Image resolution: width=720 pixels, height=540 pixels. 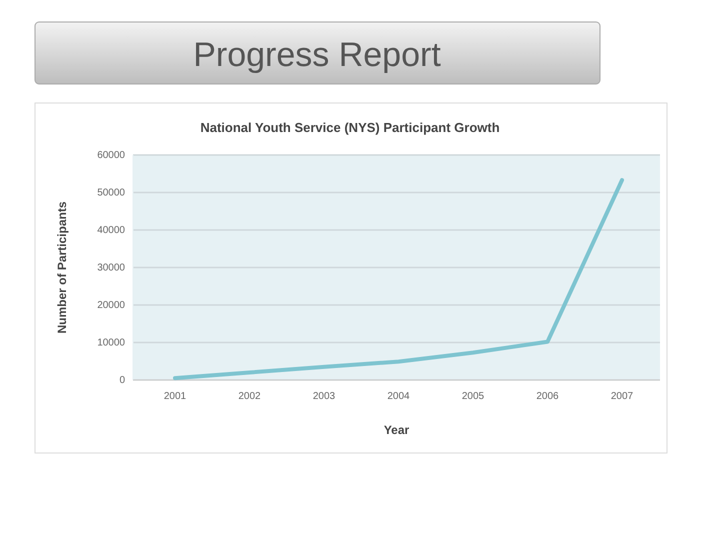 I want to click on y-tick-label: 50000, so click(x=111, y=193).